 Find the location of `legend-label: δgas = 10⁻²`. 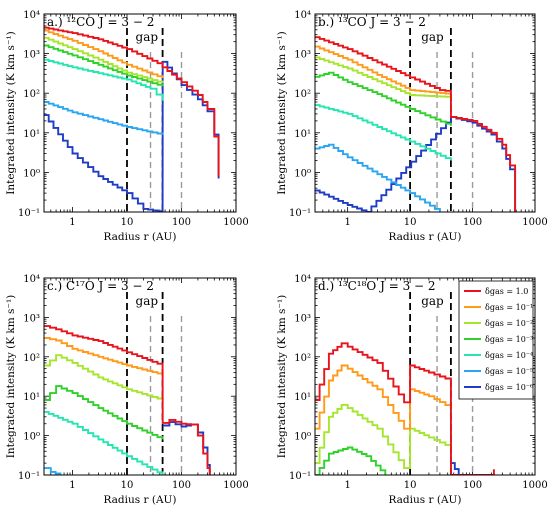

legend-label: δgas = 10⁻² is located at coordinates (509, 323).